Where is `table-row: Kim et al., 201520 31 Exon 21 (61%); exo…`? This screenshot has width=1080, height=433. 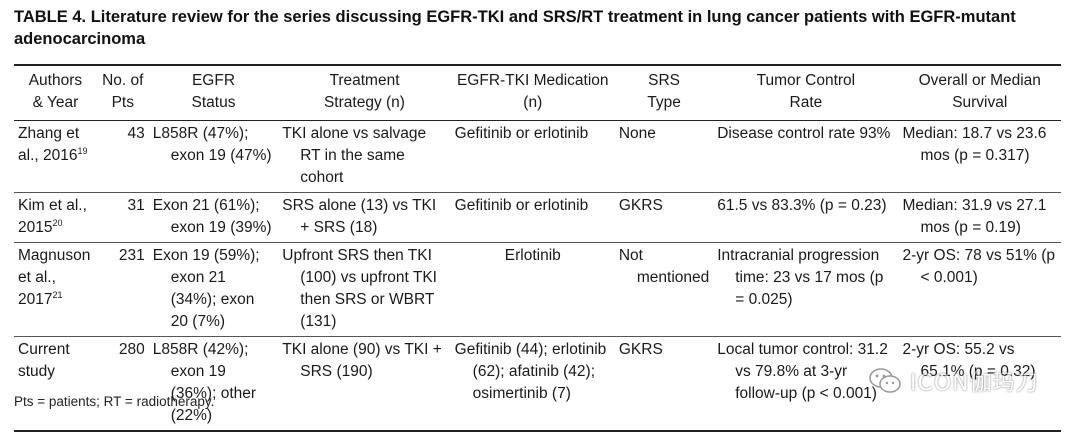
table-row: Kim et al., 201520 31 Exon 21 (61%); exo… is located at coordinates (537, 217).